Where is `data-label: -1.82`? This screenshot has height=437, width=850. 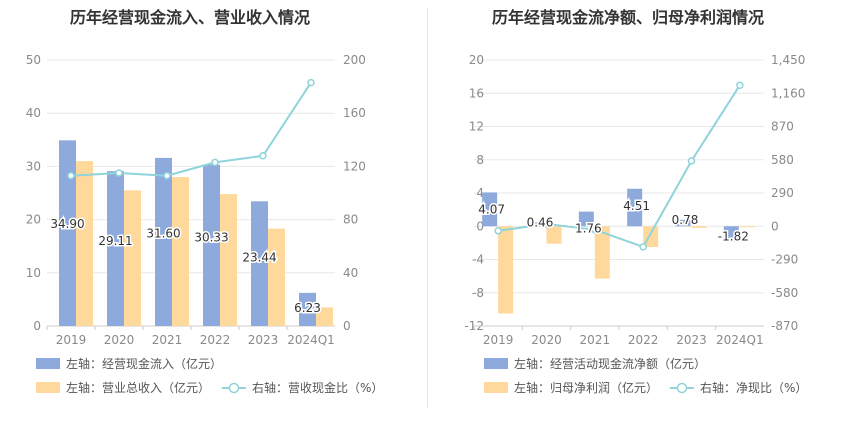 data-label: -1.82 is located at coordinates (733, 236).